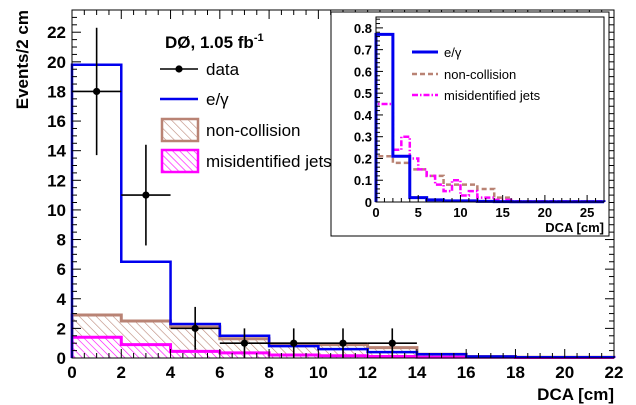 This screenshot has height=405, width=636. What do you see at coordinates (180, 130) in the screenshot?
I see `legend-non-collision-swatch` at bounding box center [180, 130].